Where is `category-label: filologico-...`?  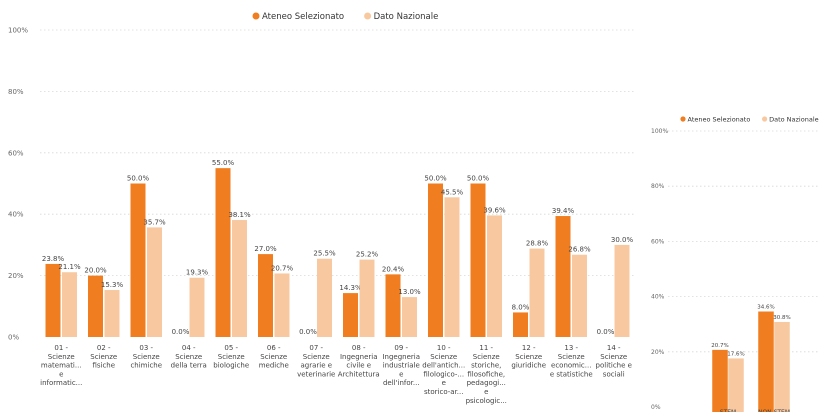 category-label: filologico-... is located at coordinates (443, 374).